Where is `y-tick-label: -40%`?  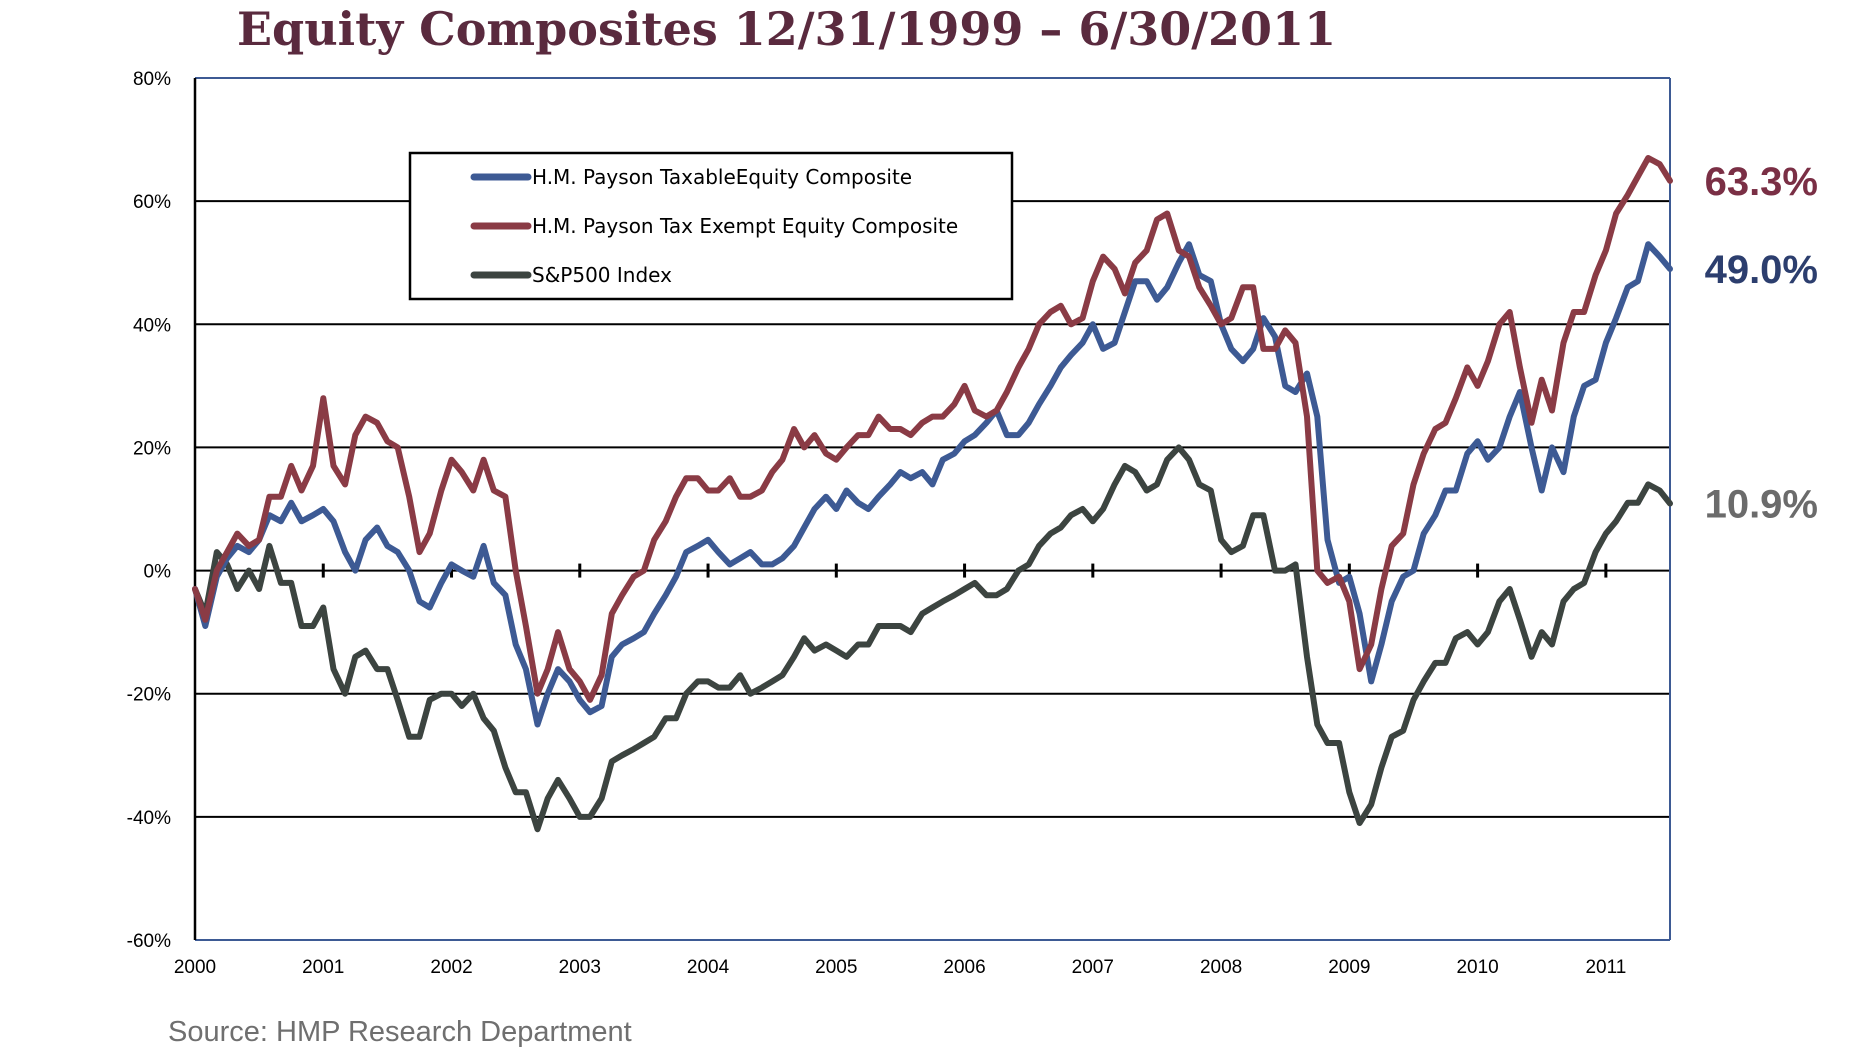 y-tick-label: -40% is located at coordinates (149, 818).